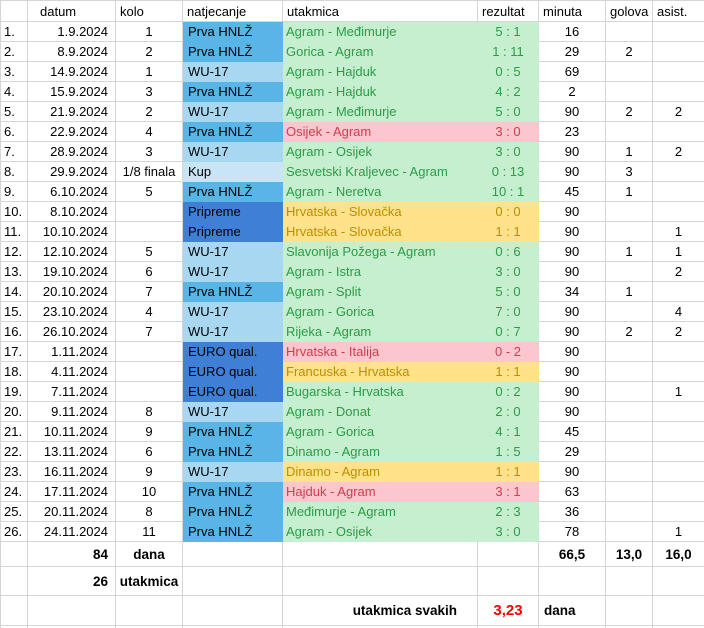 The width and height of the screenshot is (704, 628). What do you see at coordinates (14, 91) in the screenshot?
I see `cell-num: 4.` at bounding box center [14, 91].